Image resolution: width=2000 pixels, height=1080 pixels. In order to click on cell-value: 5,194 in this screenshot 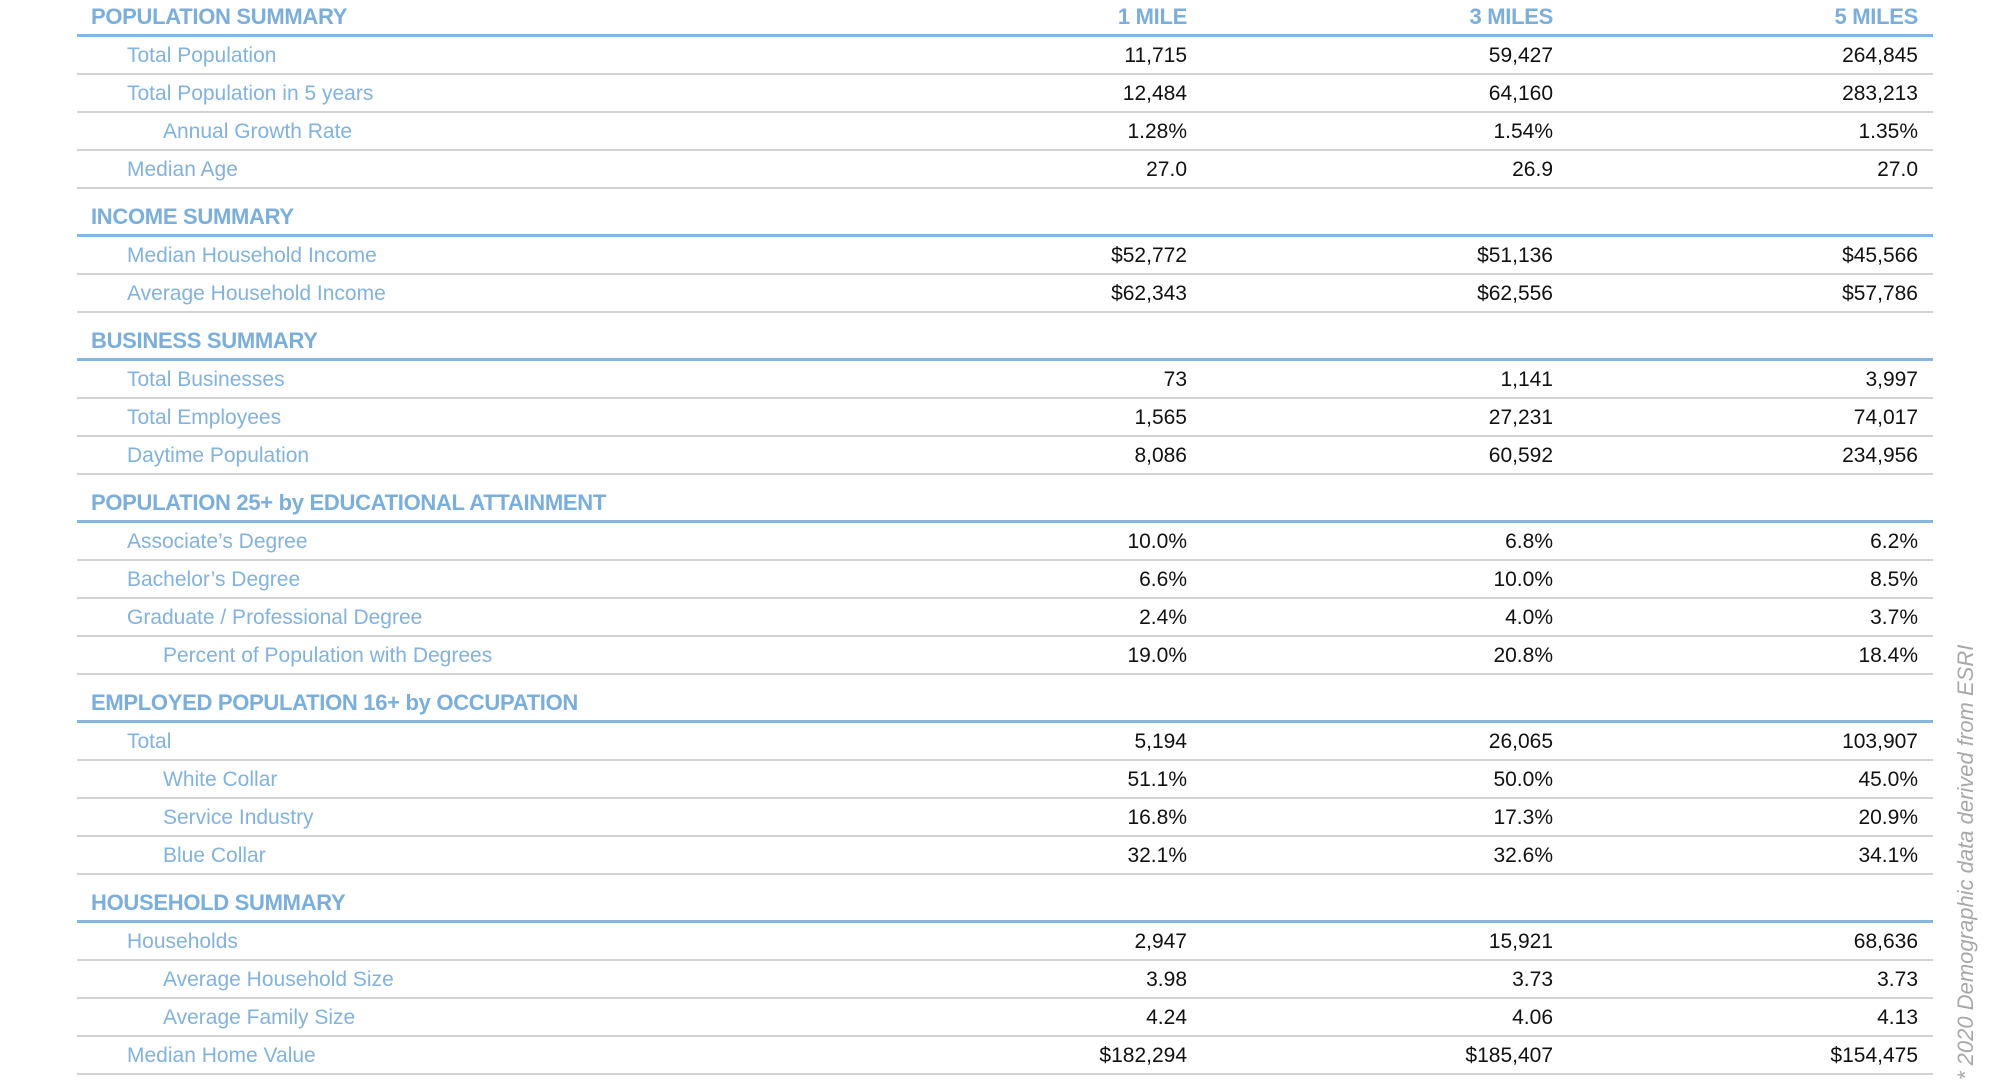, I will do `click(1160, 741)`.